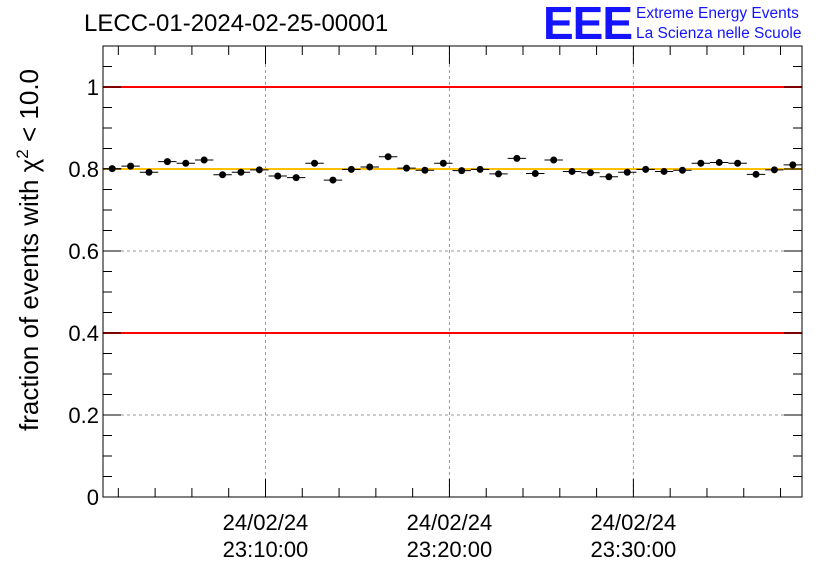  Describe the element at coordinates (93, 87) in the screenshot. I see `y-tick-label: 1` at that location.